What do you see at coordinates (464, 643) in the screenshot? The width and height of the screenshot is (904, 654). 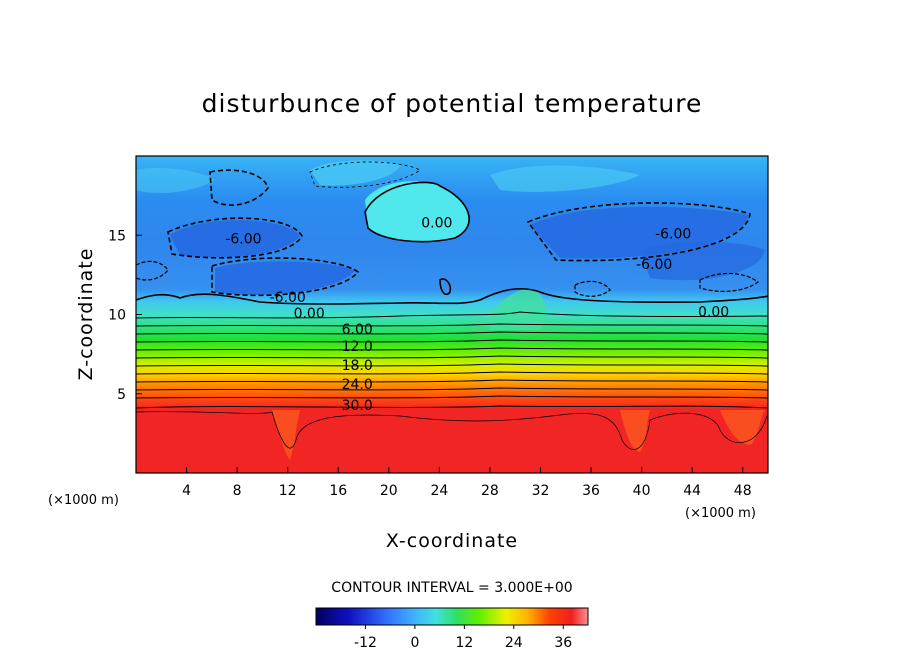 I see `colorbar-tick-label: 12` at bounding box center [464, 643].